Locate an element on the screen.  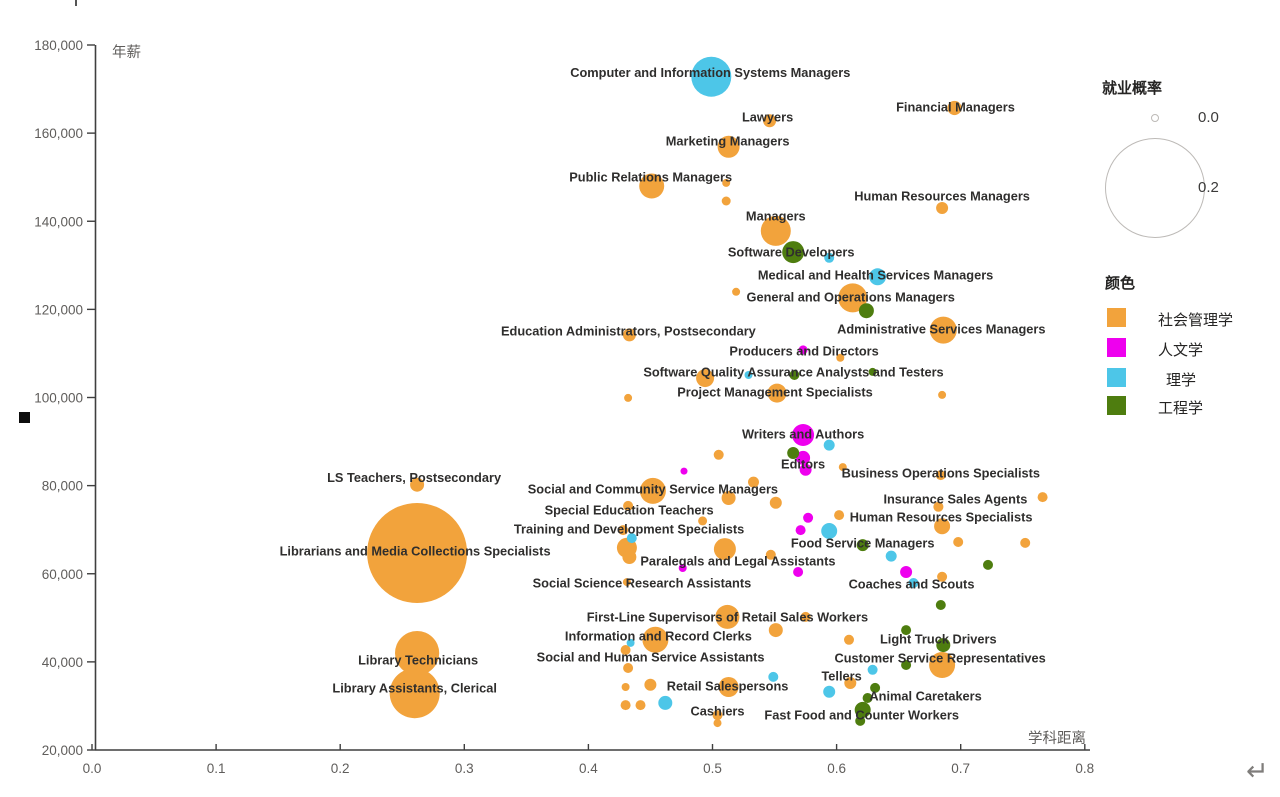
data-point-label: Writers and Authors is located at coordinates (803, 434).